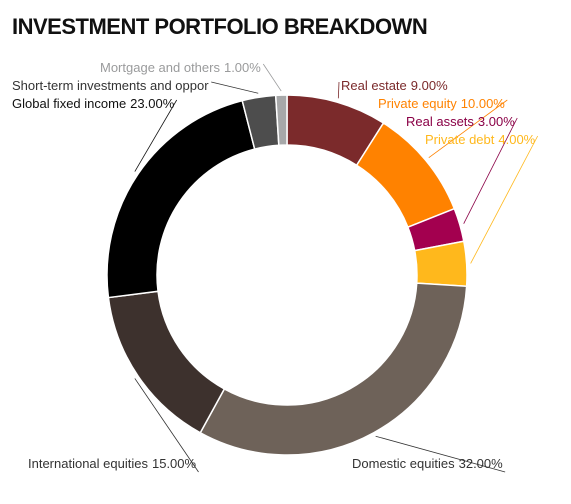 Image resolution: width=571 pixels, height=504 pixels. I want to click on slice-value: 3.00%, so click(496, 121).